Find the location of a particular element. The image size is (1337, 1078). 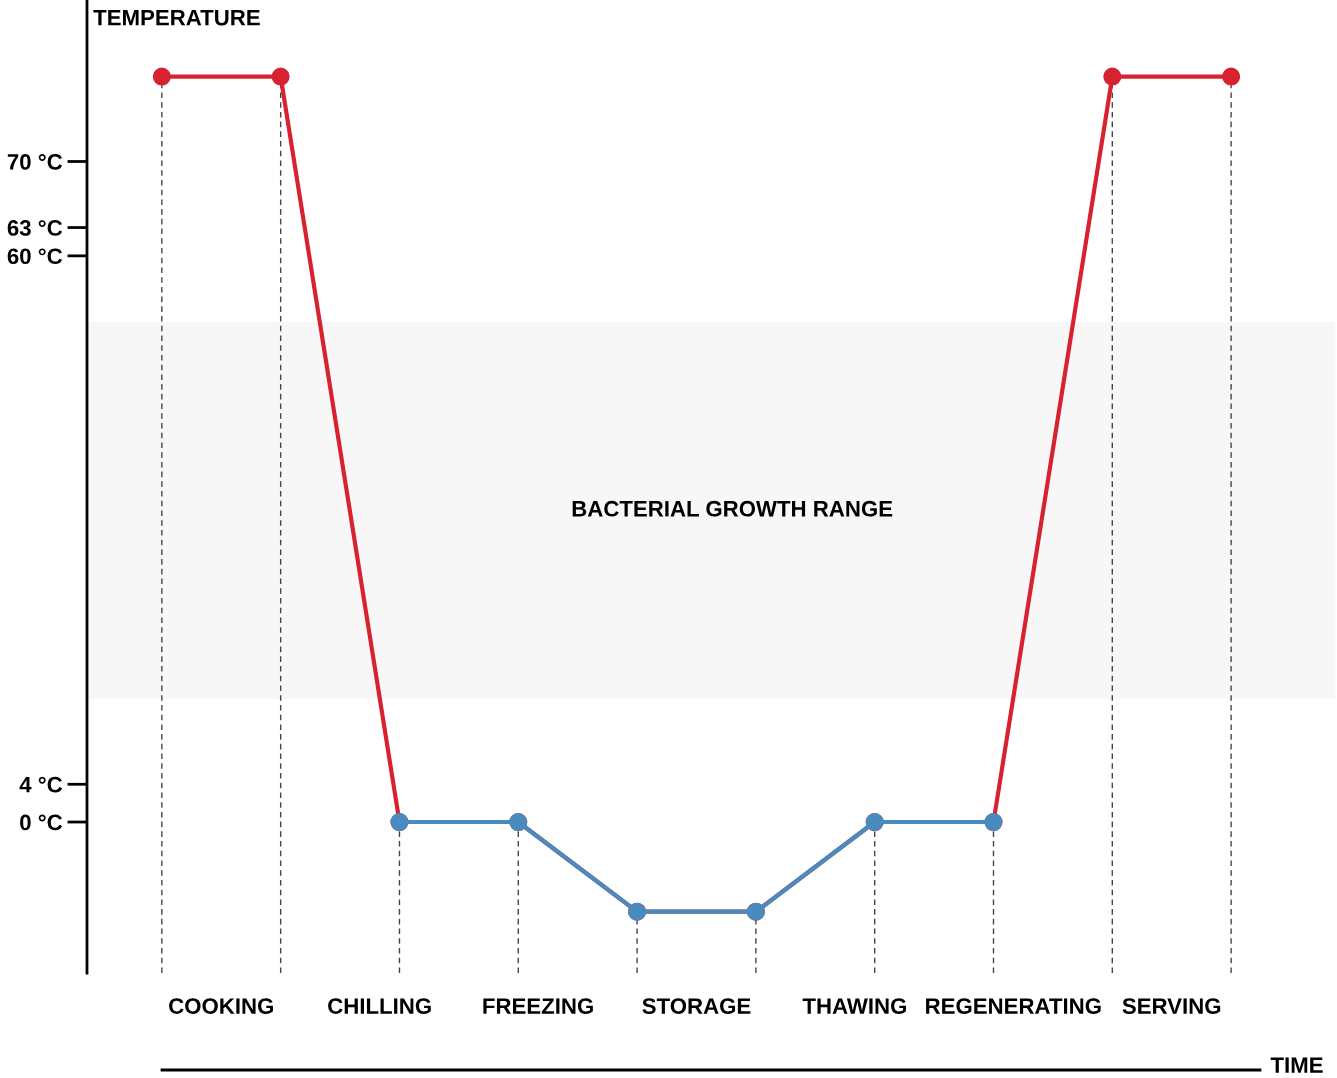

text: COOKING is located at coordinates (221, 1006).